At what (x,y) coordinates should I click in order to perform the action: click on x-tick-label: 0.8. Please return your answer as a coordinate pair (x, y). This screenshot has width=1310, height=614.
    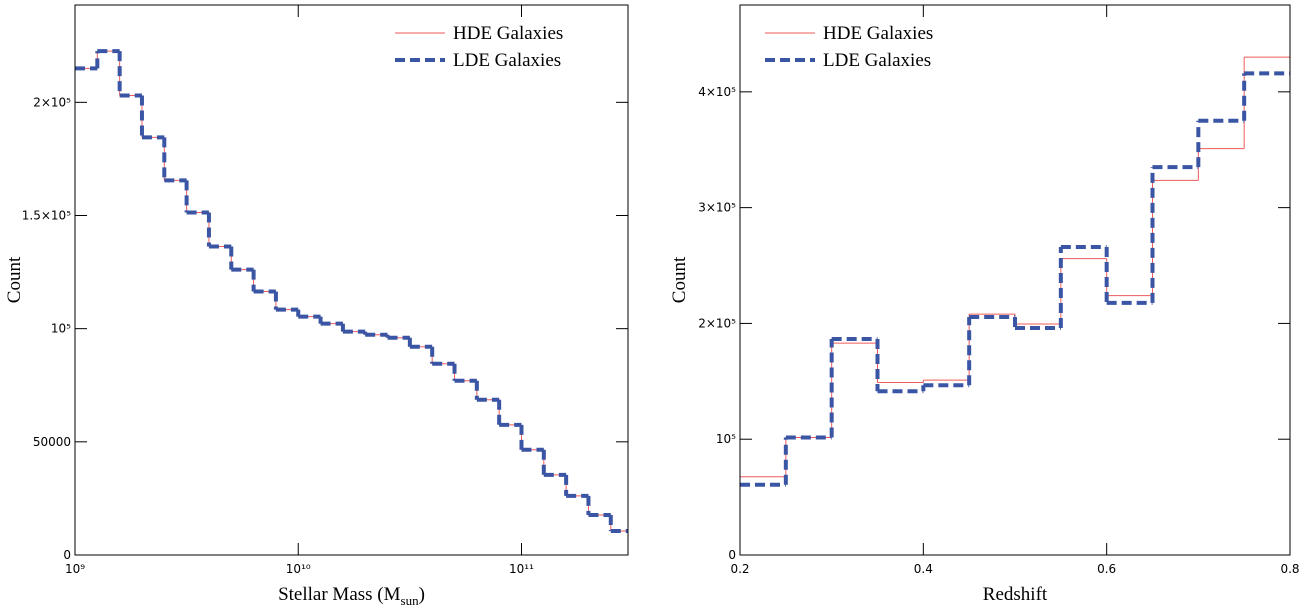
    Looking at the image, I should click on (1289, 569).